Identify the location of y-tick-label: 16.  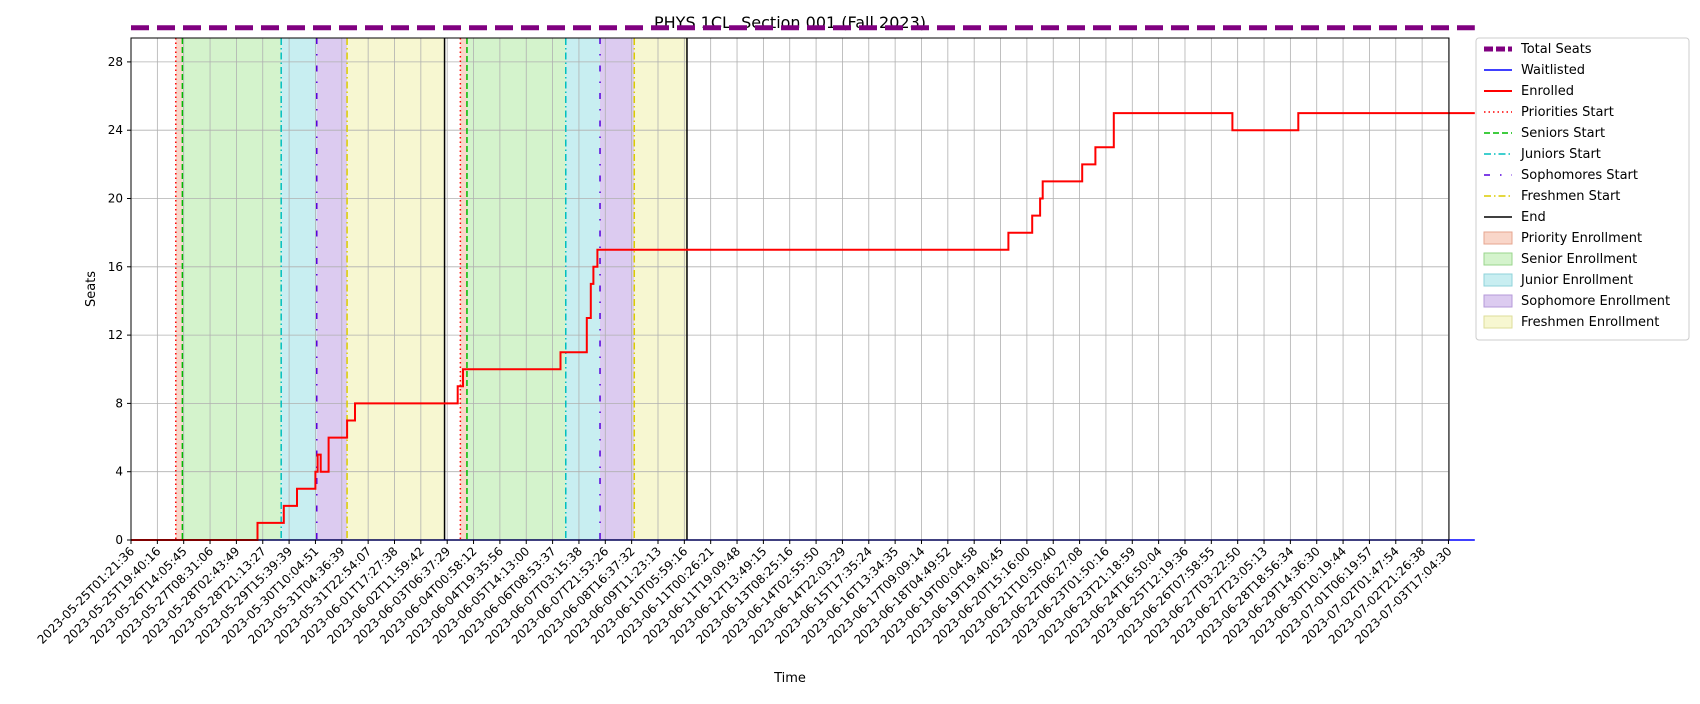
(115, 267).